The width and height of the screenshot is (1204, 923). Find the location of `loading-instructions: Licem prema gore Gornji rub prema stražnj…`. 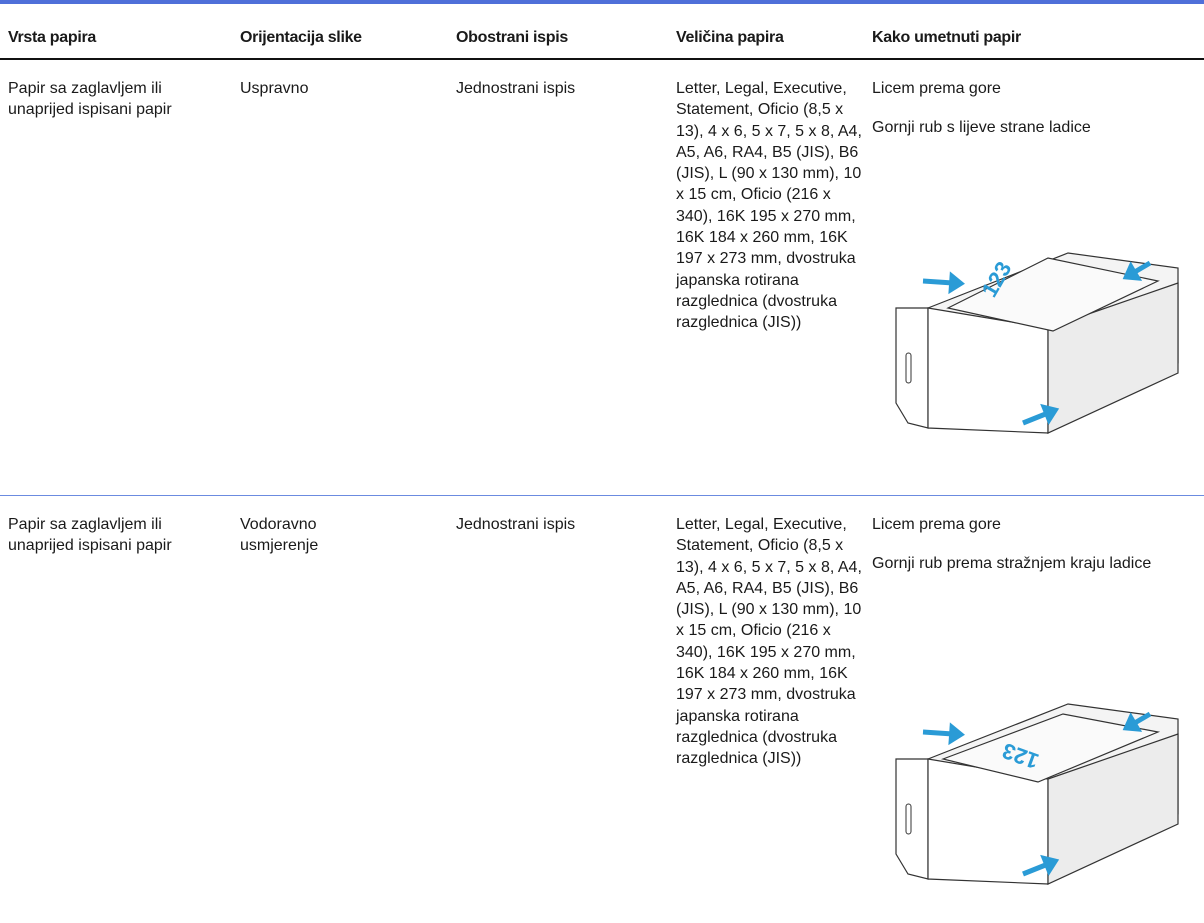

loading-instructions: Licem prema gore Gornji rub prema stražnj… is located at coordinates (1037, 553).